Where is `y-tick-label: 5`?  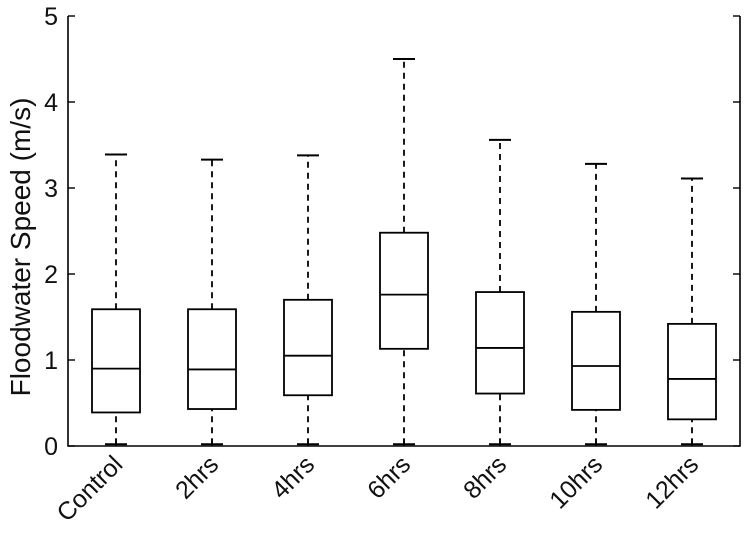
y-tick-label: 5 is located at coordinates (51, 17).